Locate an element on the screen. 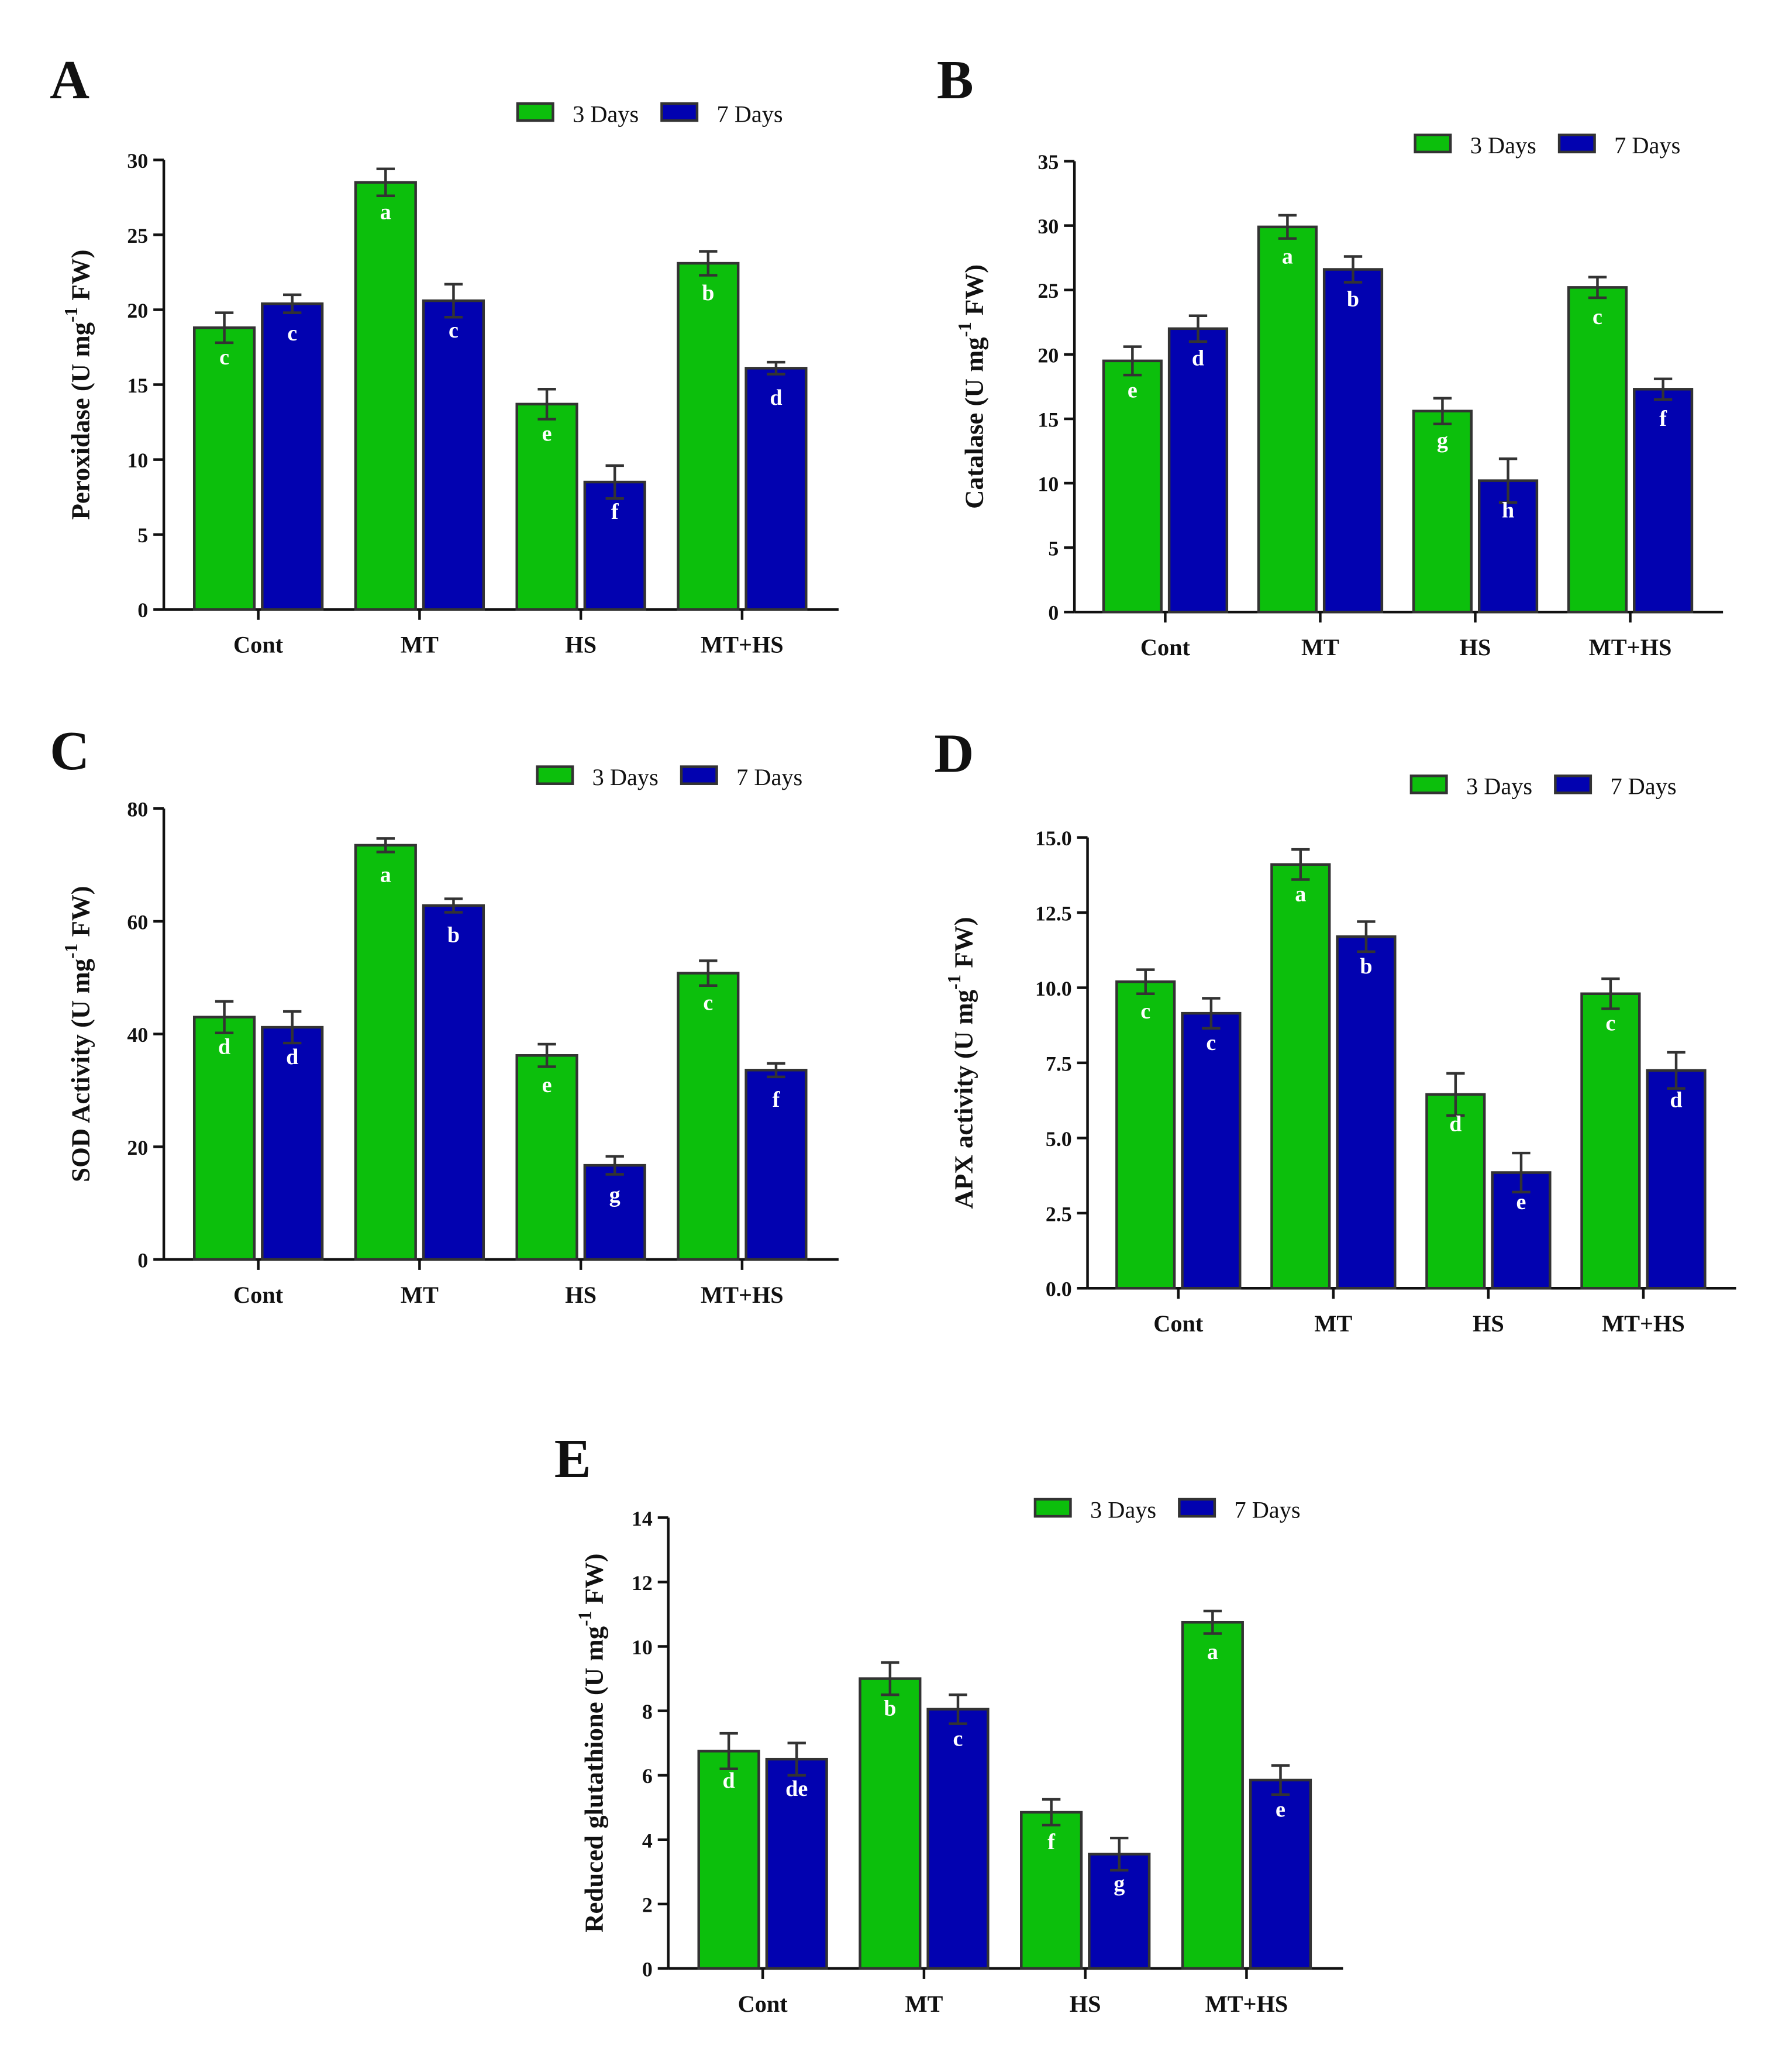  y-tick-label: 30 is located at coordinates (1048, 226).